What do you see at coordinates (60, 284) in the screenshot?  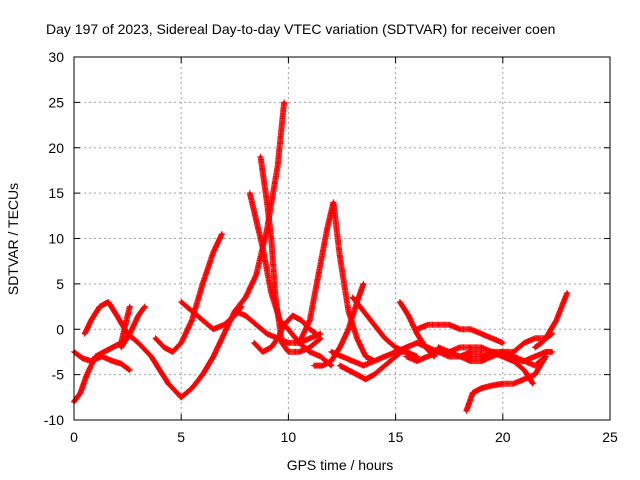 I see `y-tick-label: 5` at bounding box center [60, 284].